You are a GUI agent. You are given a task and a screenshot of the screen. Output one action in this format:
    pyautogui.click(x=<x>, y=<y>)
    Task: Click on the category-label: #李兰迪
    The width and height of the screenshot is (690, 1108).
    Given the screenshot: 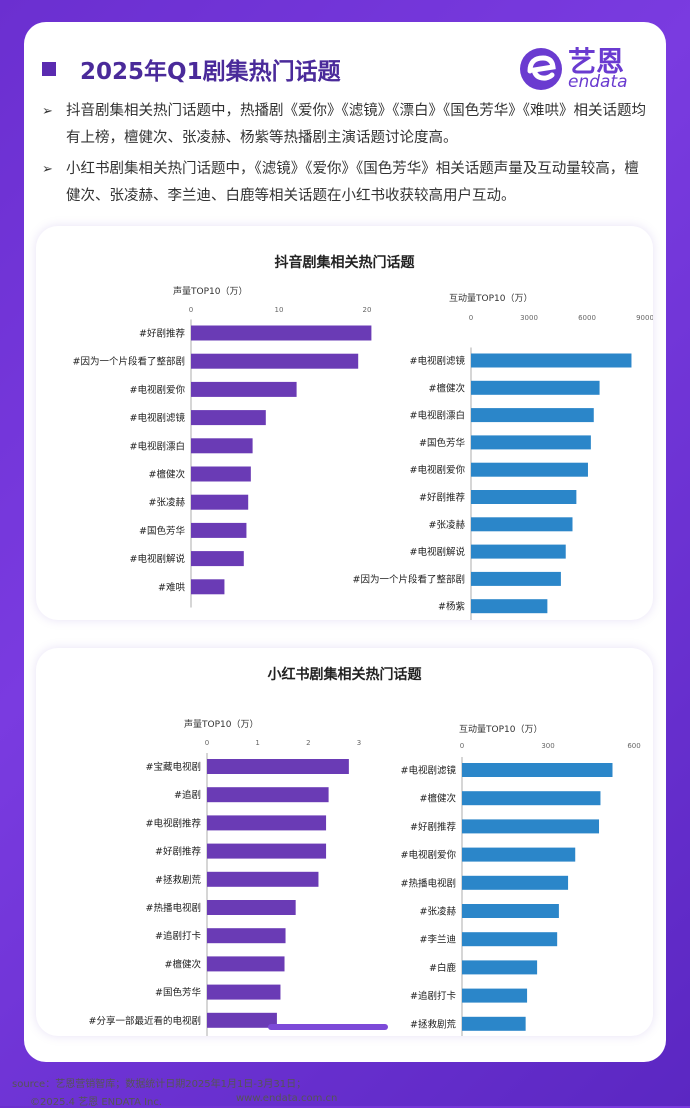 What is the action you would take?
    pyautogui.click(x=438, y=940)
    